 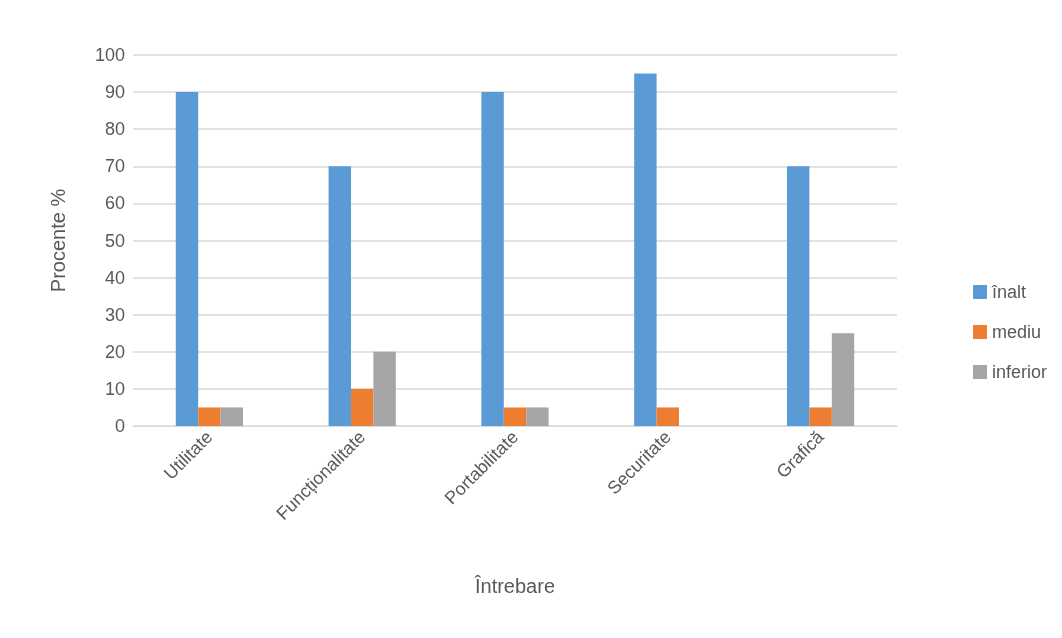 I want to click on y-tick-label: 60, so click(x=114, y=203).